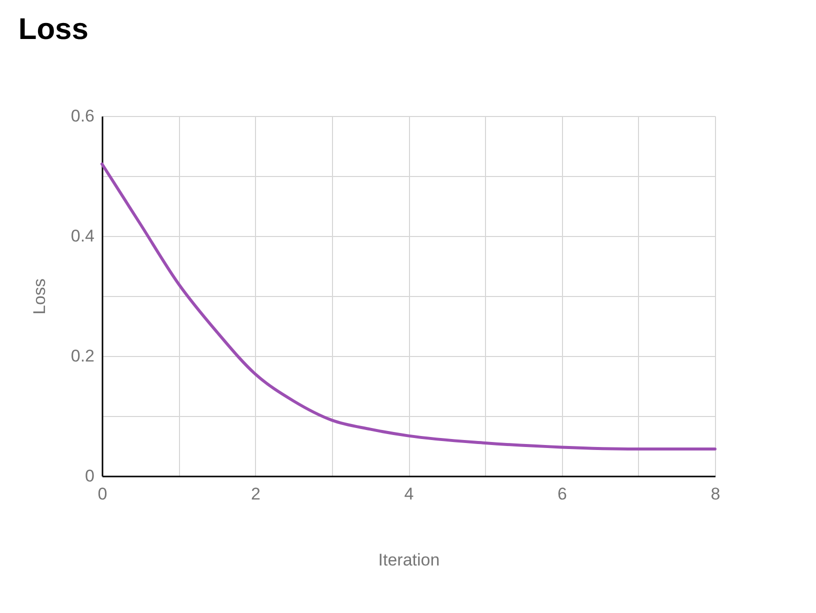 This screenshot has width=816, height=613. I want to click on y-tick-label: 0.2, so click(82, 356).